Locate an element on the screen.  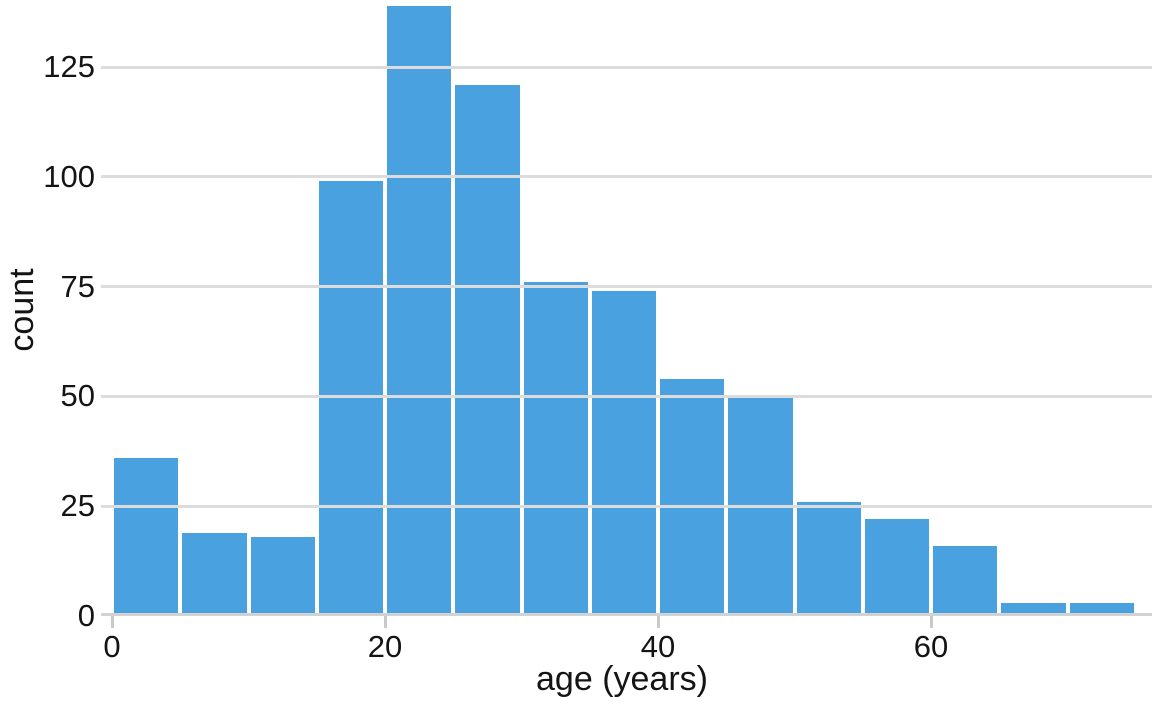
y-tick-label: 0 is located at coordinates (86, 615).